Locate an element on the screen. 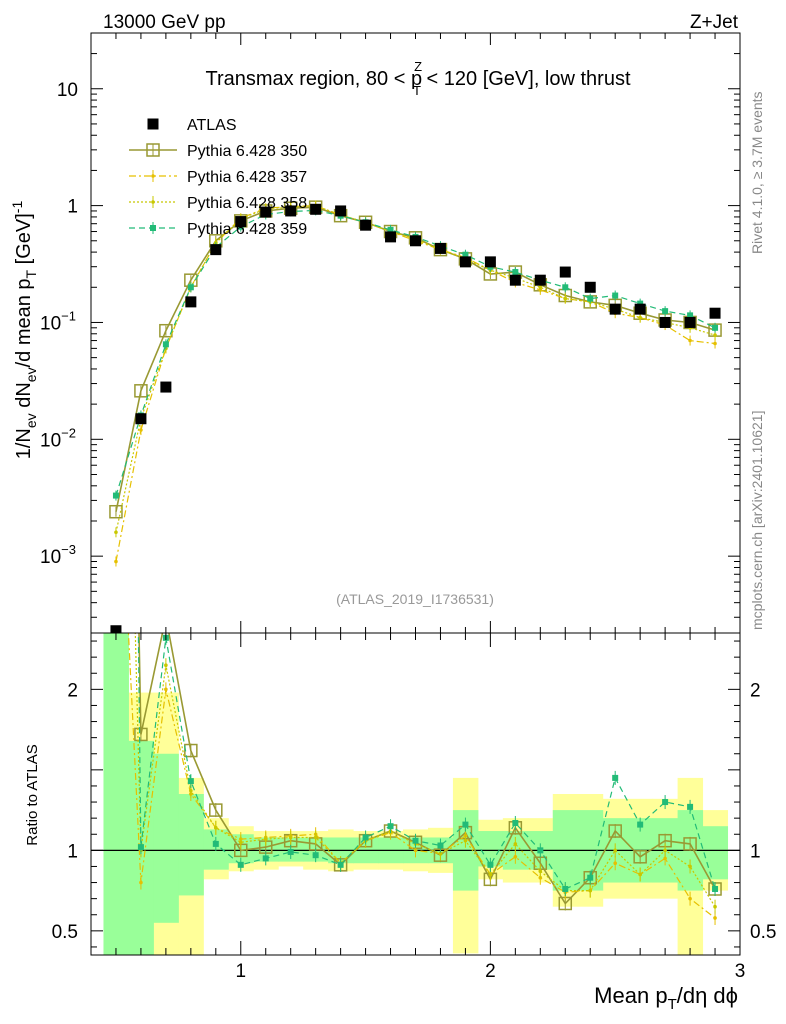 The image size is (786, 1024). legend-label-p359: Pythia 6.428 359 is located at coordinates (247, 229).